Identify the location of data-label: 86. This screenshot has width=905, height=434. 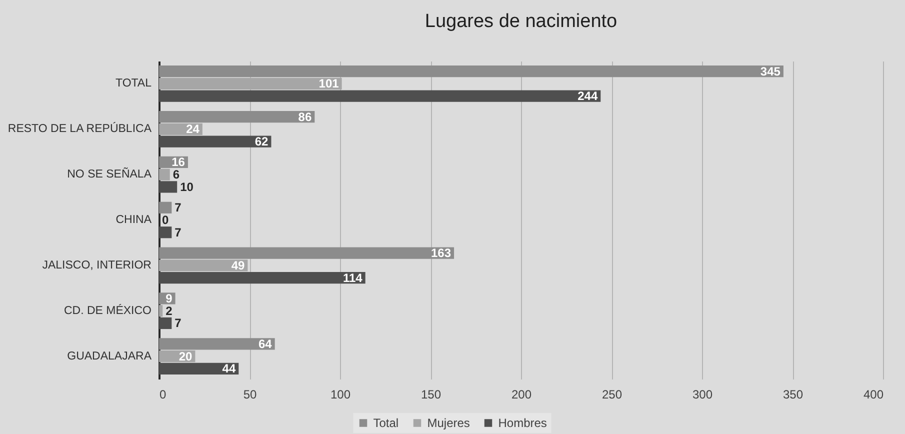
(305, 117).